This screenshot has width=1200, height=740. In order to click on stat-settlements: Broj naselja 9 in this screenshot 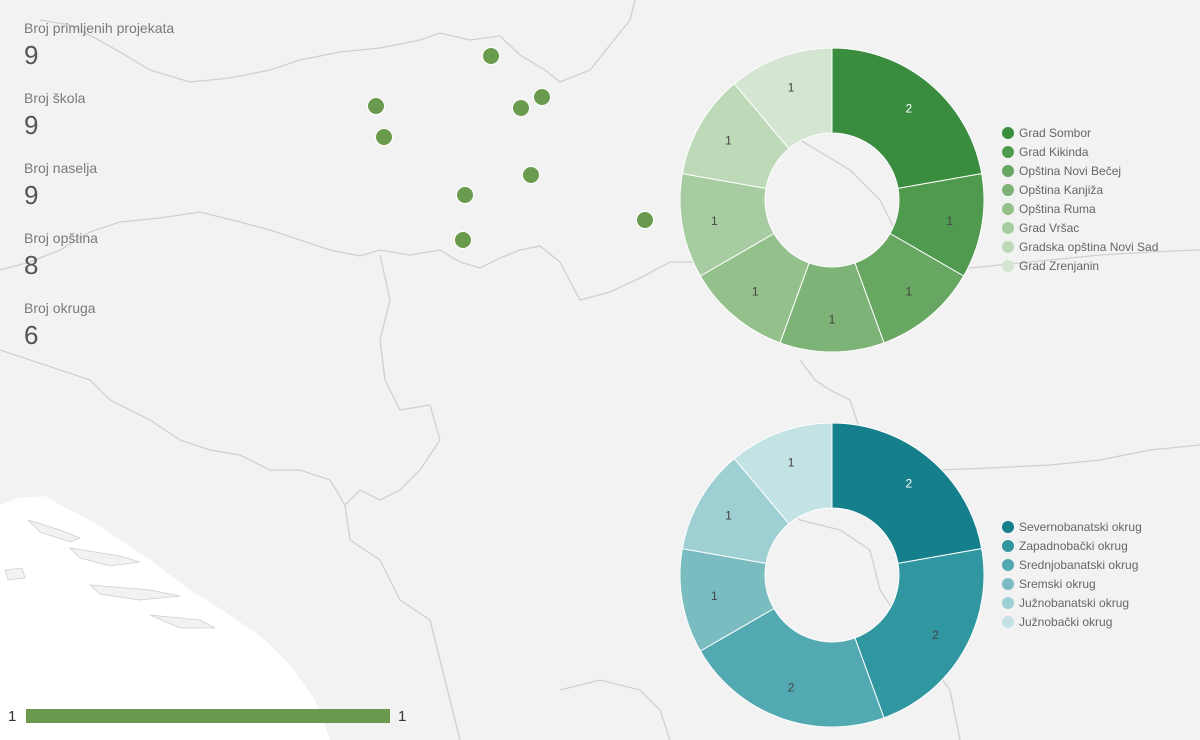, I will do `click(99, 195)`.